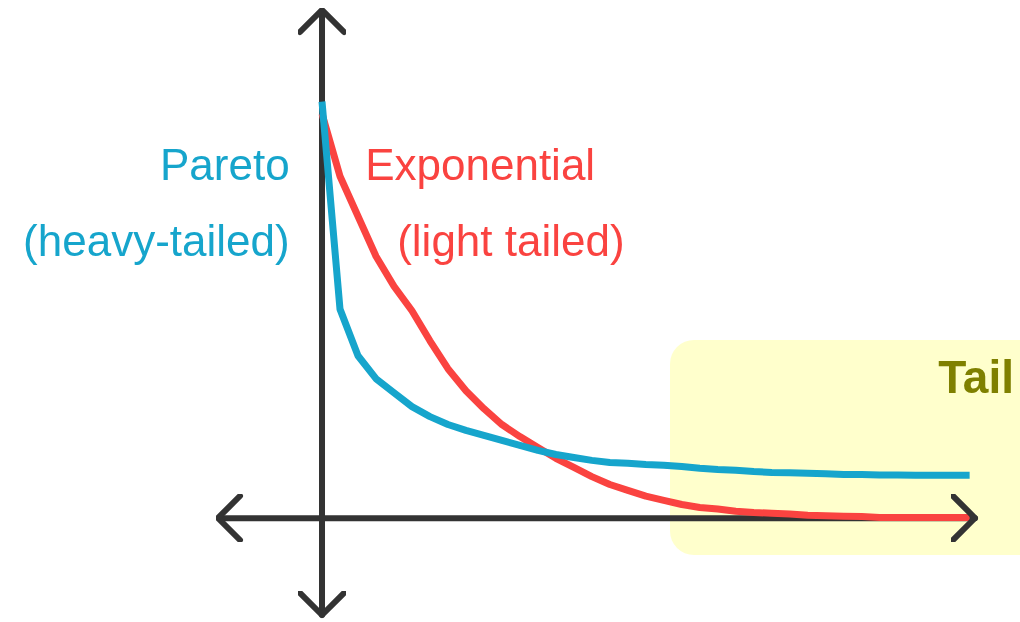 This screenshot has height=622, width=1020. Describe the element at coordinates (495, 203) in the screenshot. I see `series-label: Exponential (light tailed)` at that location.